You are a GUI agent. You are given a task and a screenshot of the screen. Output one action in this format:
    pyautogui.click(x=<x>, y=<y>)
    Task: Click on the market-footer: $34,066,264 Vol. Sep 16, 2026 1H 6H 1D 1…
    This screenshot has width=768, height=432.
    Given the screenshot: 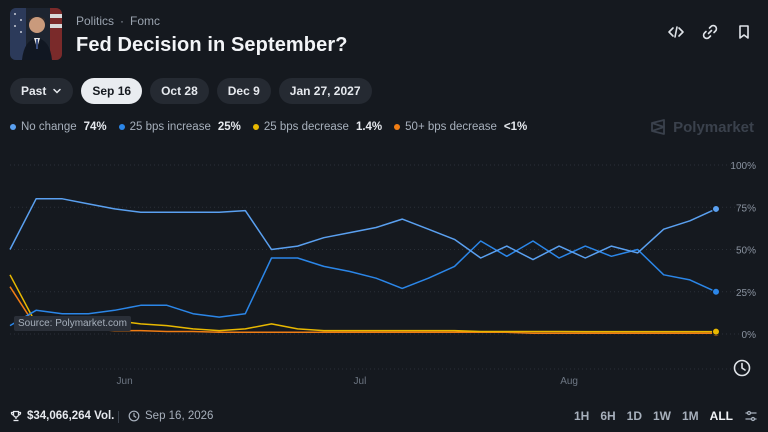 What is the action you would take?
    pyautogui.click(x=384, y=417)
    